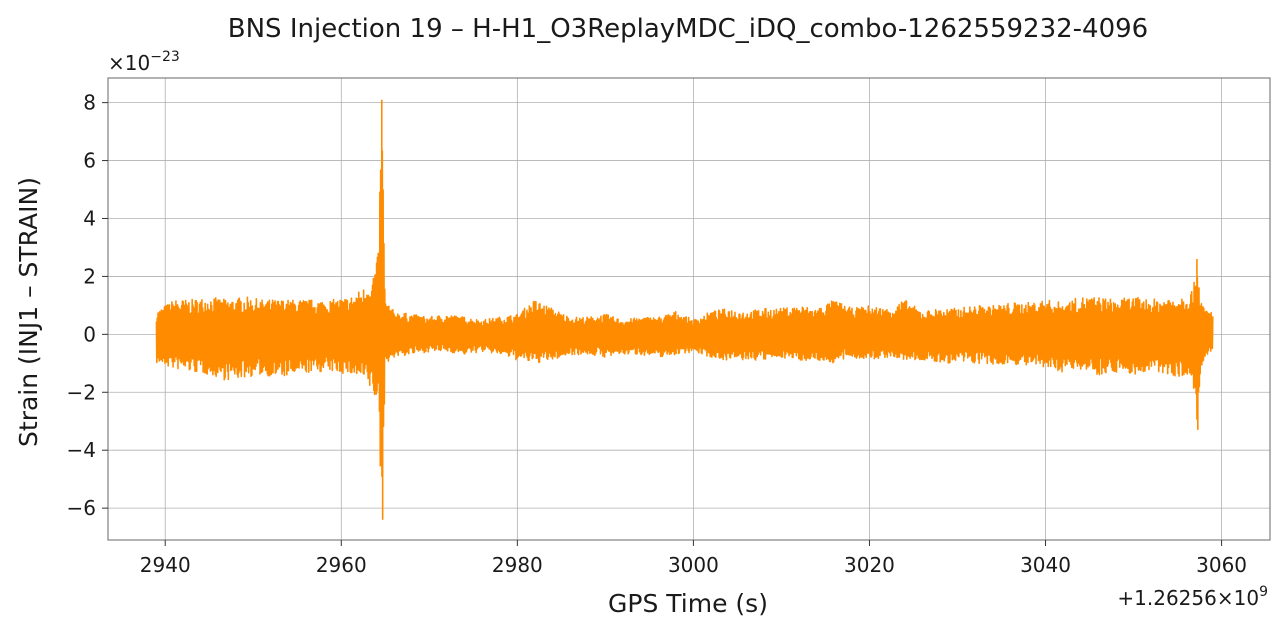 This screenshot has width=1284, height=633. What do you see at coordinates (341, 565) in the screenshot?
I see `x-tick-label: 2960` at bounding box center [341, 565].